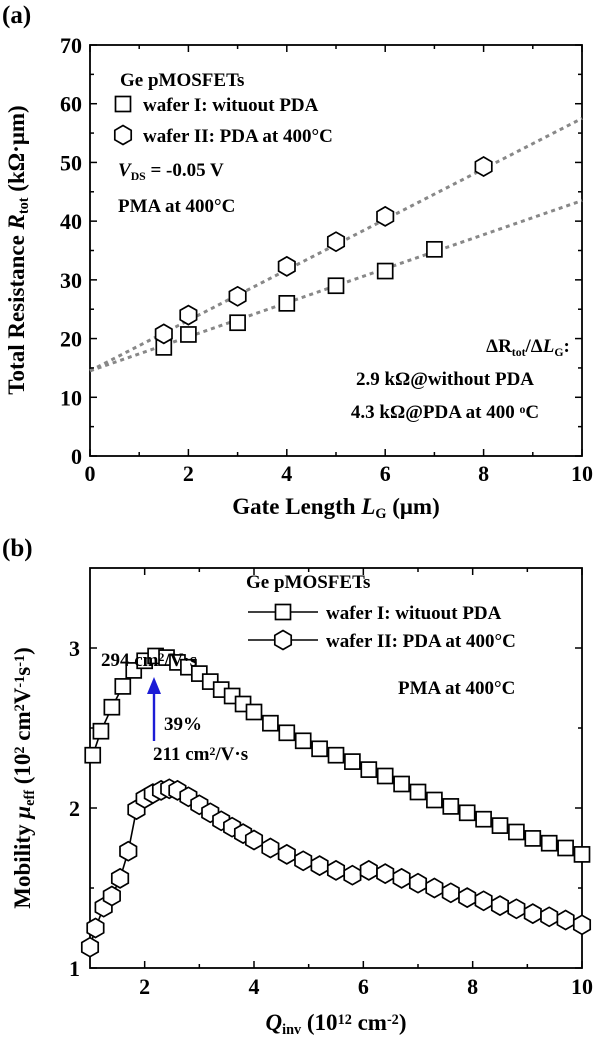  I want to click on slope-title-part: :, so click(567, 346).